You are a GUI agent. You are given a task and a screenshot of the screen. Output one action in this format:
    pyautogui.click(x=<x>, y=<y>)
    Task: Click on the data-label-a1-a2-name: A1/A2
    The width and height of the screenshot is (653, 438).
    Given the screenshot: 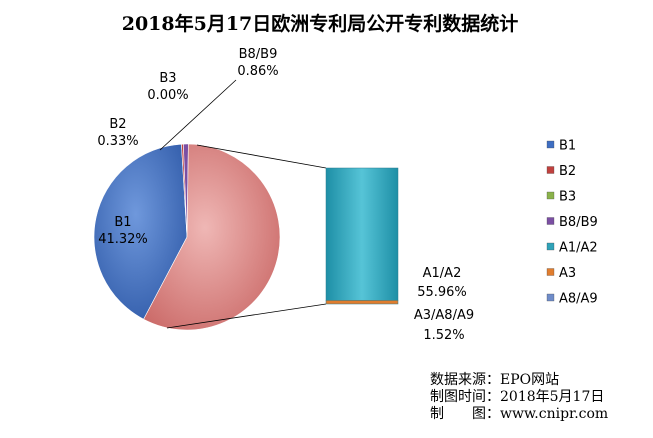 What is the action you would take?
    pyautogui.click(x=442, y=273)
    